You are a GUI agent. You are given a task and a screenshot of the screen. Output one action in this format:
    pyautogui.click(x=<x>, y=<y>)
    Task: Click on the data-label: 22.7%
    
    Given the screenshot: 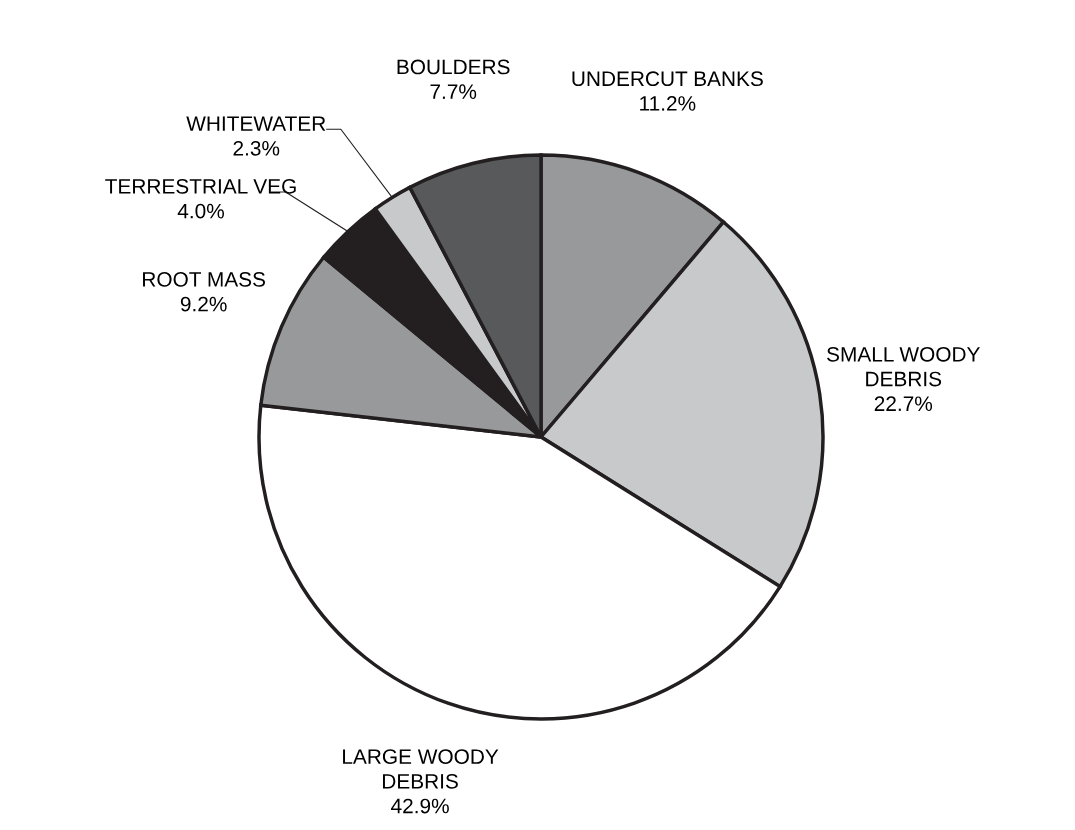 What is the action you would take?
    pyautogui.click(x=903, y=403)
    